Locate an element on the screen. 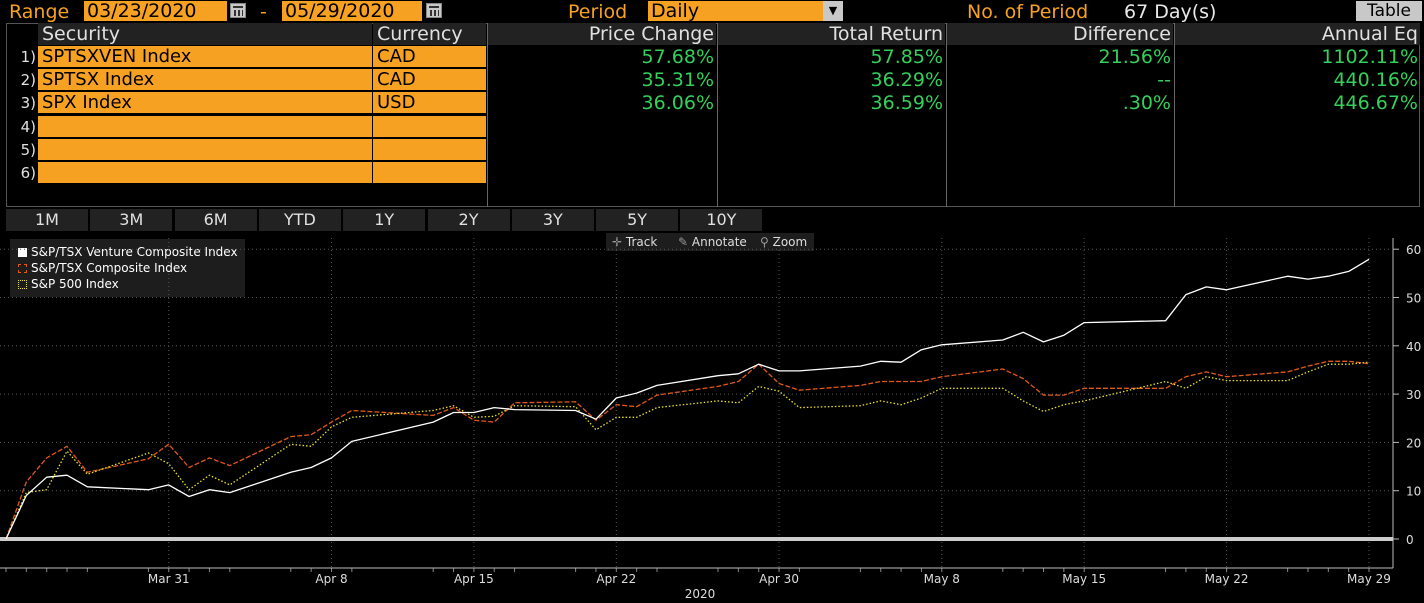  difference-value: .30% is located at coordinates (1146, 103).